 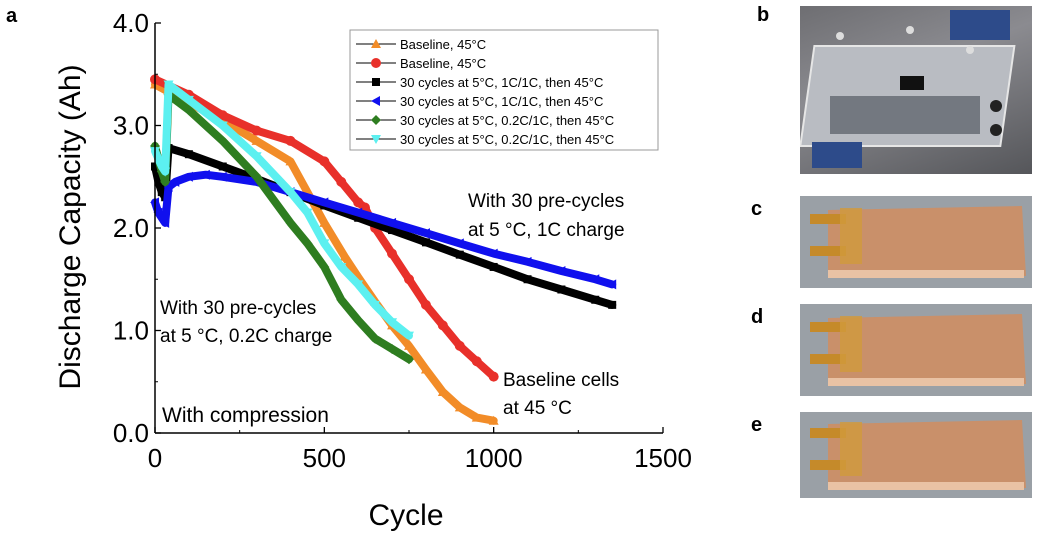 What do you see at coordinates (546, 230) in the screenshot?
I see `annotation-precycle-1c-line2: at 5 °C, 1C charge` at bounding box center [546, 230].